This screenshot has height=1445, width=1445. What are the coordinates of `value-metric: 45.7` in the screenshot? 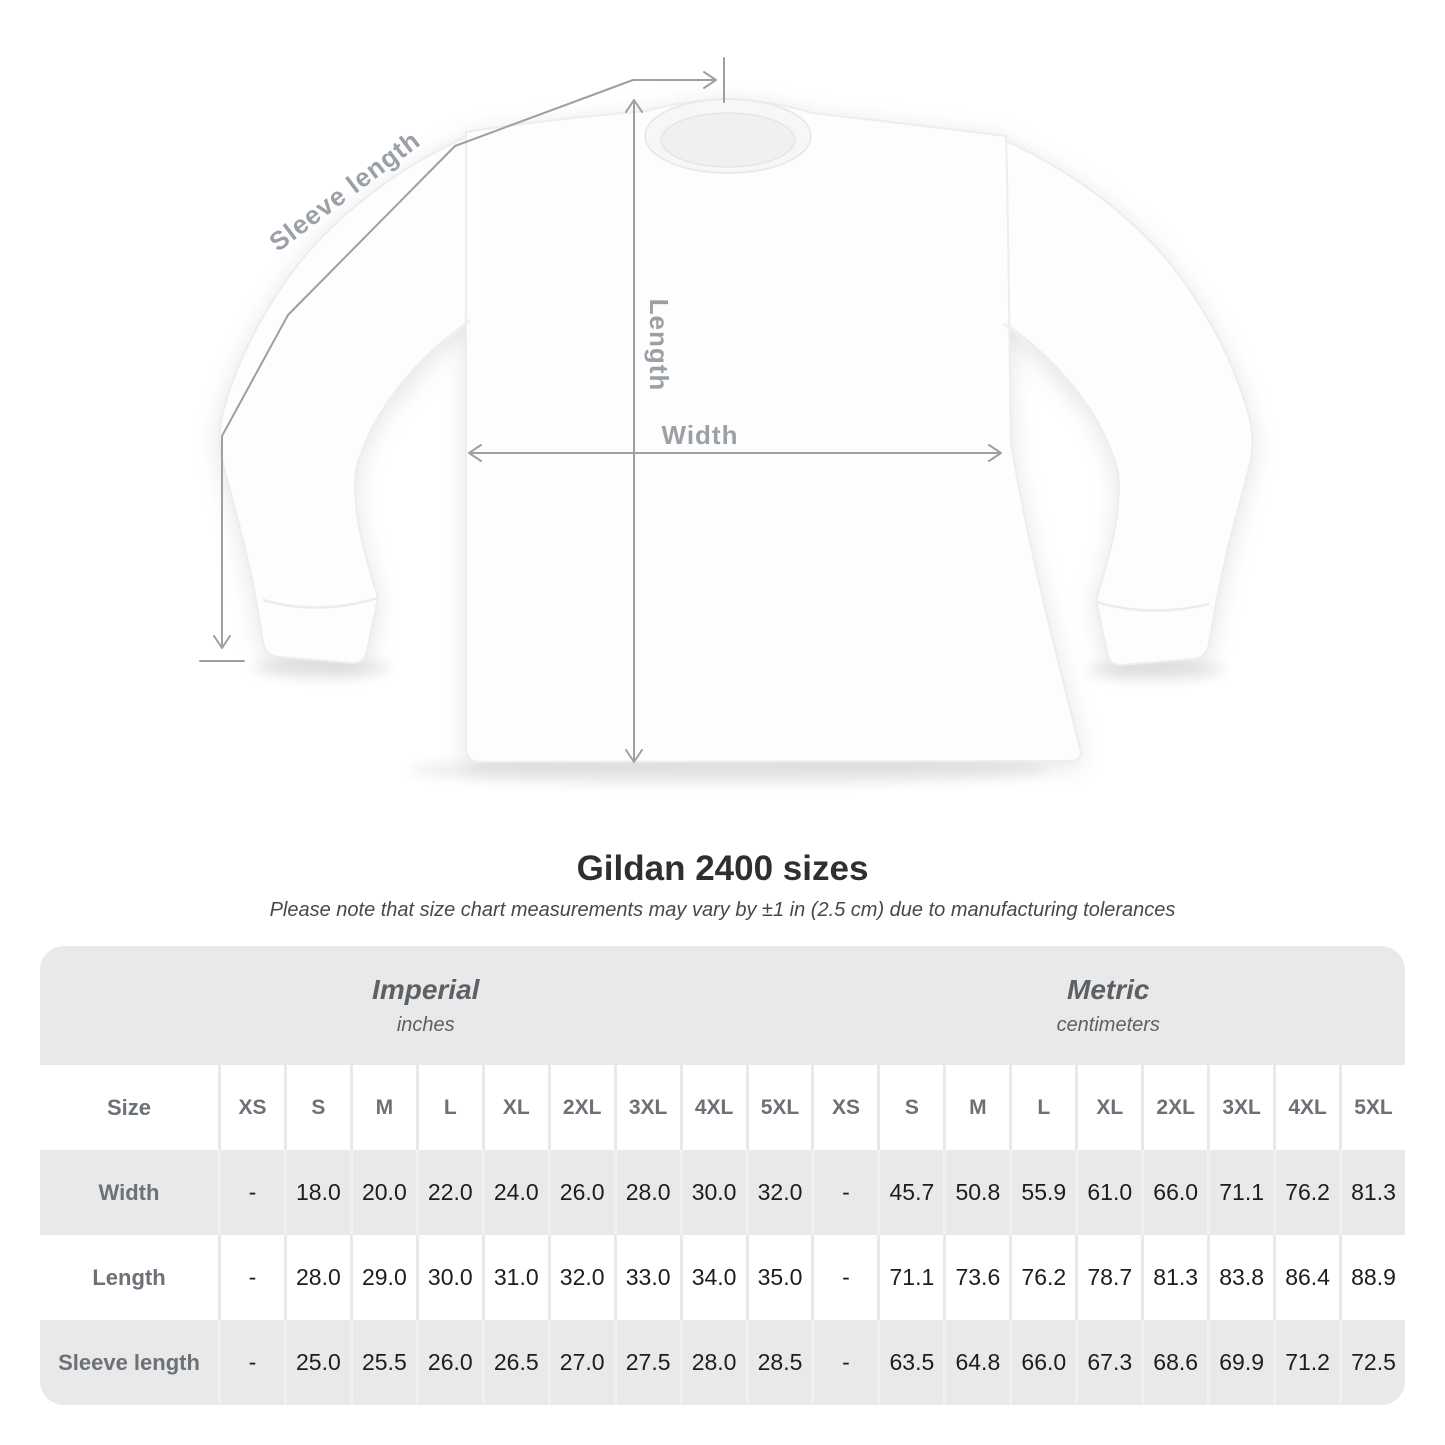 It's located at (910, 1192).